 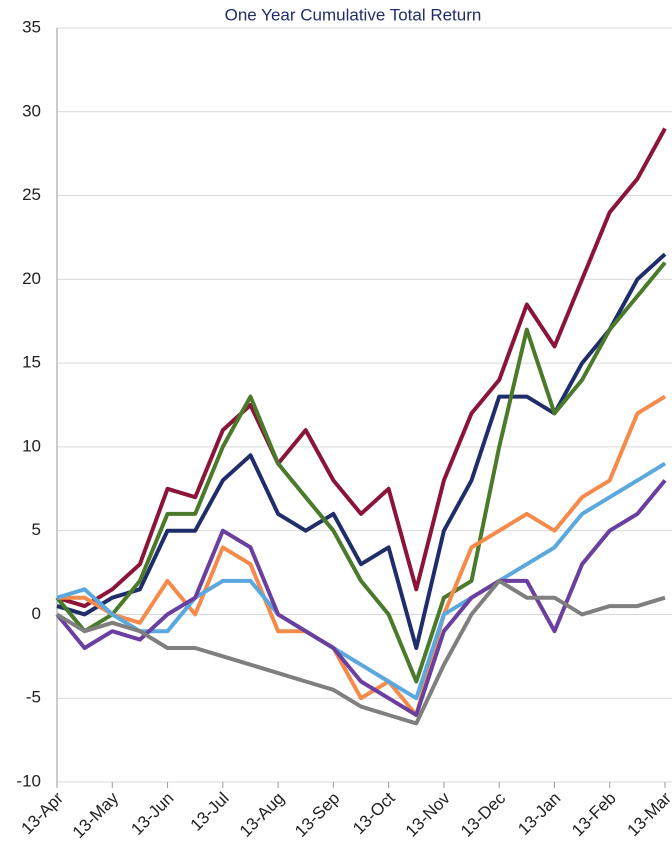 I want to click on y-tick-label: 5, so click(x=36, y=529).